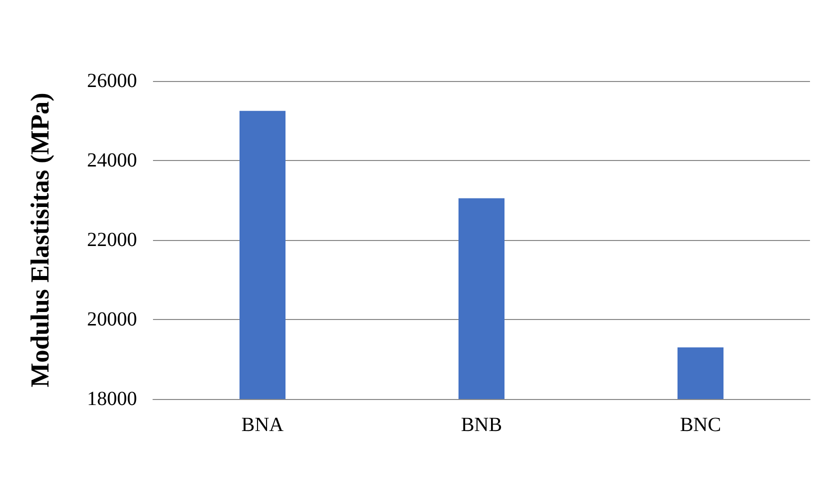  I want to click on y-tick-label: 20000, so click(112, 319).